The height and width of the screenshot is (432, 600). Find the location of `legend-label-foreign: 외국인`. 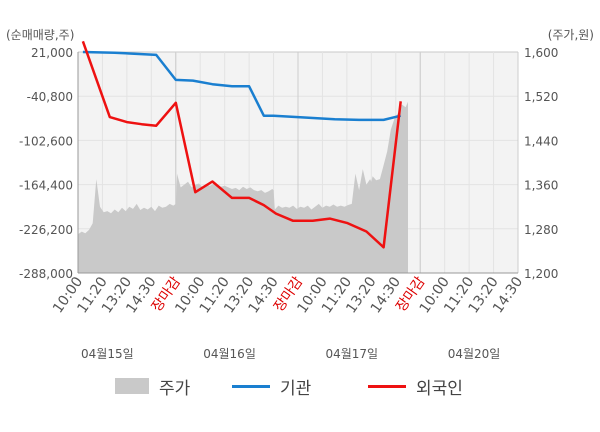

legend-label-foreign: 외국인 is located at coordinates (439, 388).